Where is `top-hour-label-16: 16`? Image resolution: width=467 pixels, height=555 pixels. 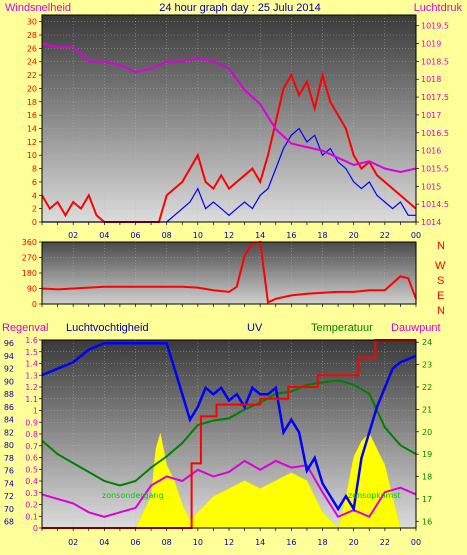 top-hour-label-16: 16 is located at coordinates (291, 235).